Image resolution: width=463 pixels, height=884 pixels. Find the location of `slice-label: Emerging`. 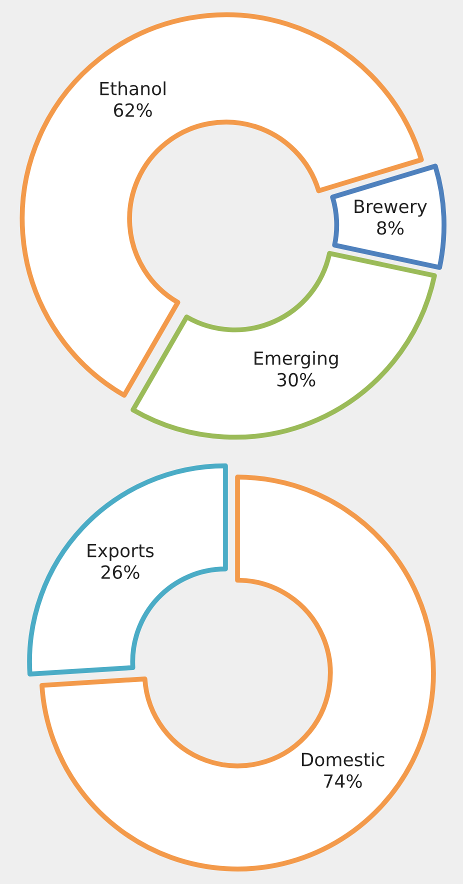

slice-label: Emerging is located at coordinates (296, 359).